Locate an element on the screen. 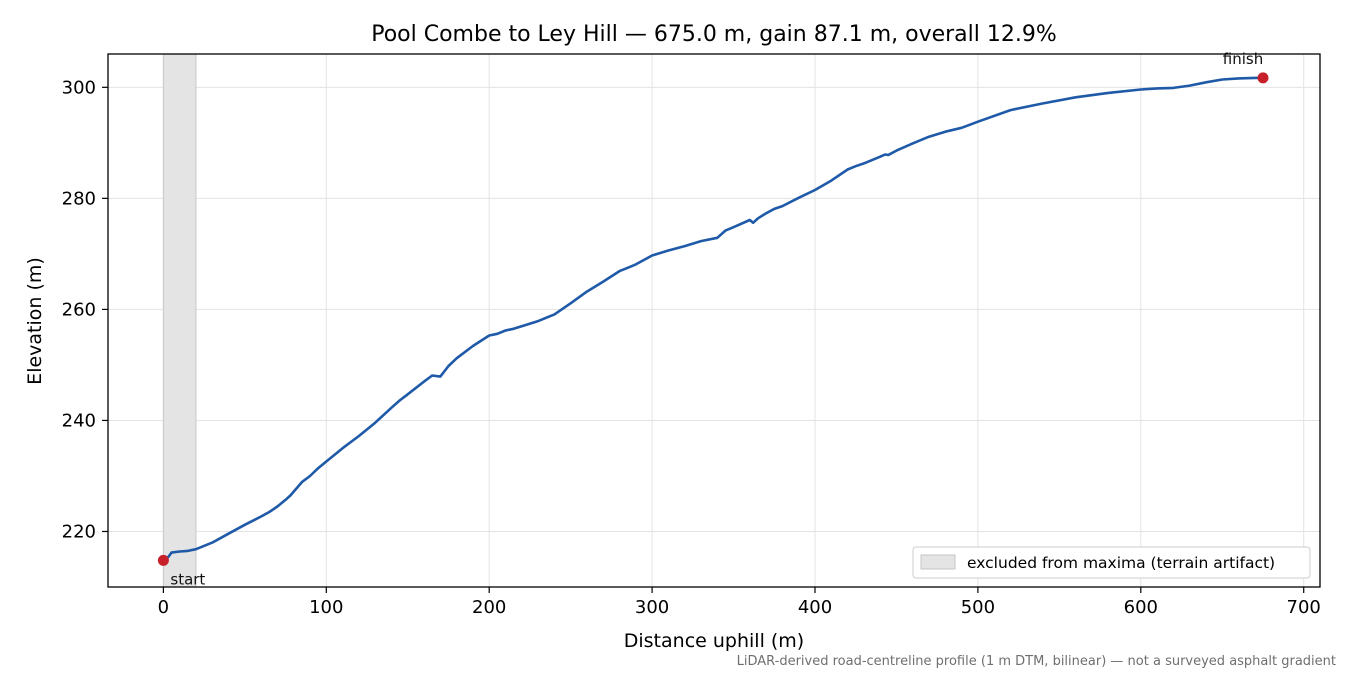  x-tick-label: 500 is located at coordinates (978, 607).